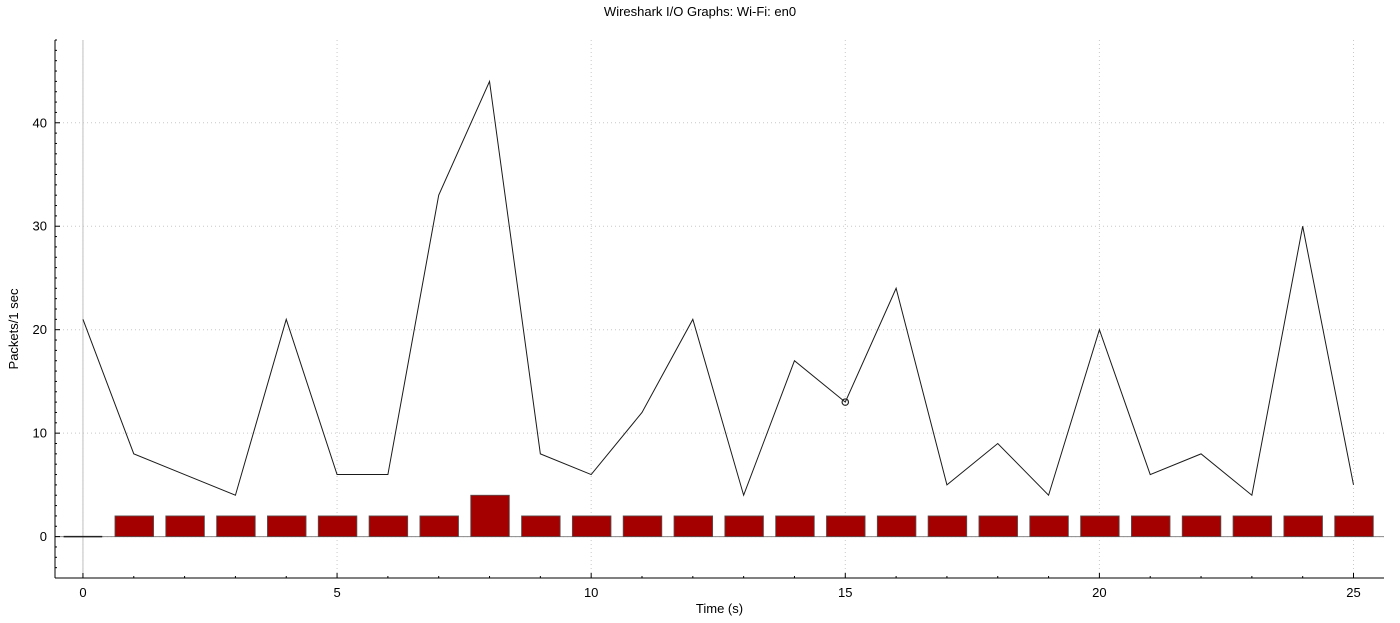 The height and width of the screenshot is (623, 1400). I want to click on x-tick-label: 0, so click(82, 592).